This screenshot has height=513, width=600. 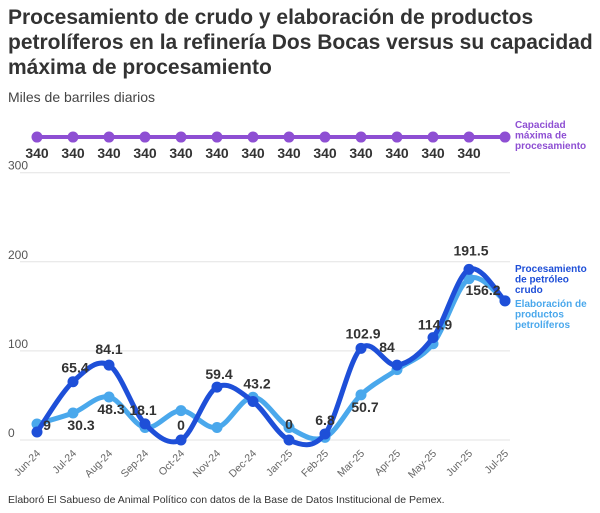 I want to click on data-label: 43.2, so click(x=256, y=384).